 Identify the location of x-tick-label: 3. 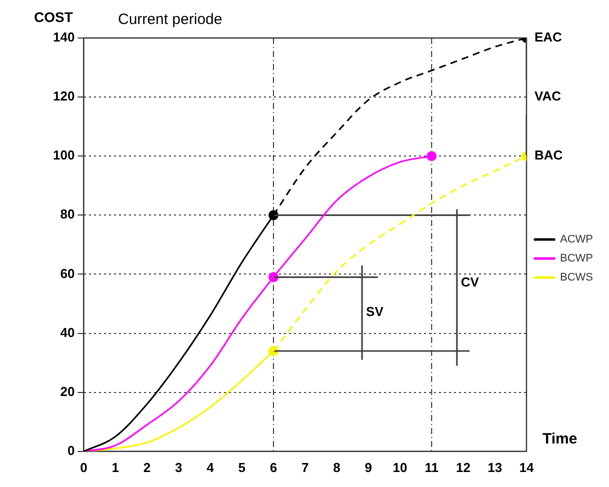
(178, 467).